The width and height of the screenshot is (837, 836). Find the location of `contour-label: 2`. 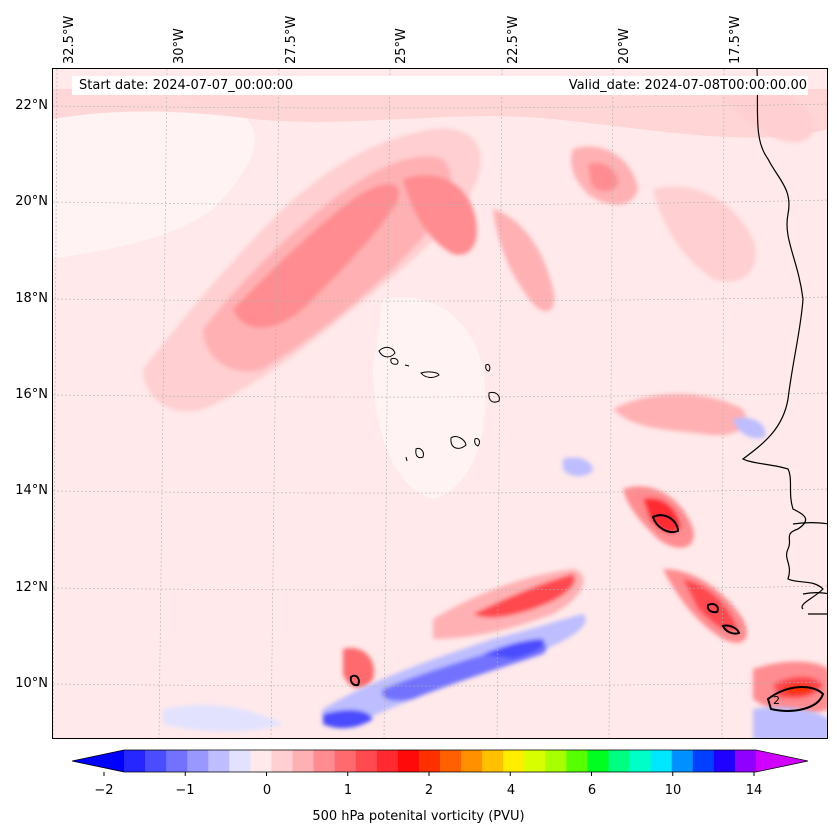

contour-label: 2 is located at coordinates (776, 700).